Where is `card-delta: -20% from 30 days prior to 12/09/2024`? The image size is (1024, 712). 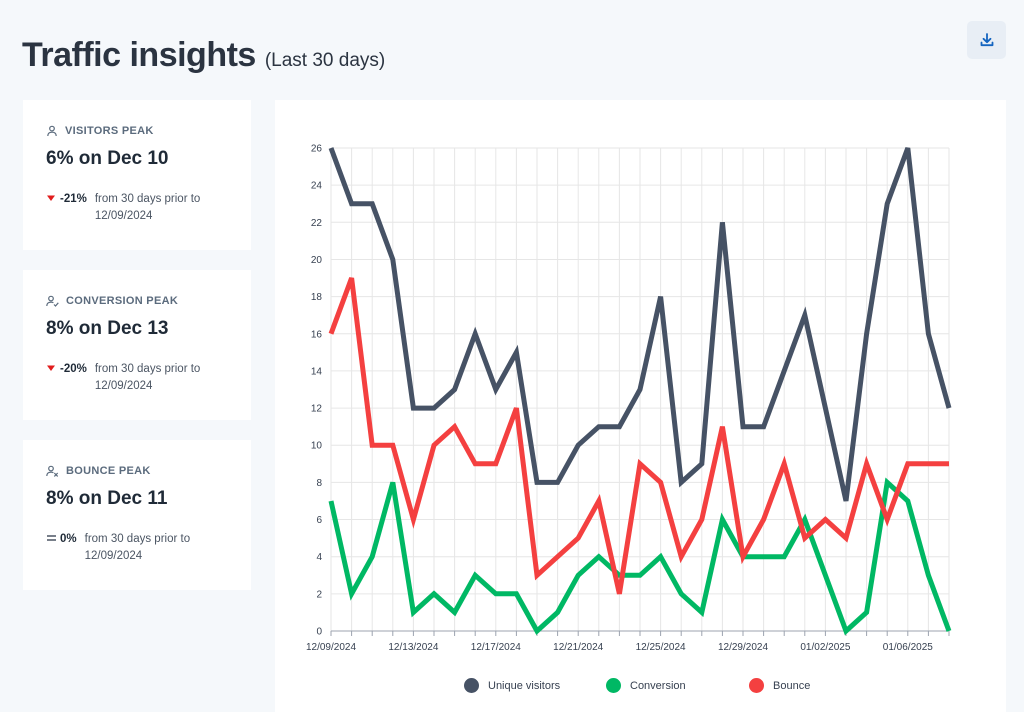
card-delta: -20% from 30 days prior to 12/09/2024 is located at coordinates (148, 378).